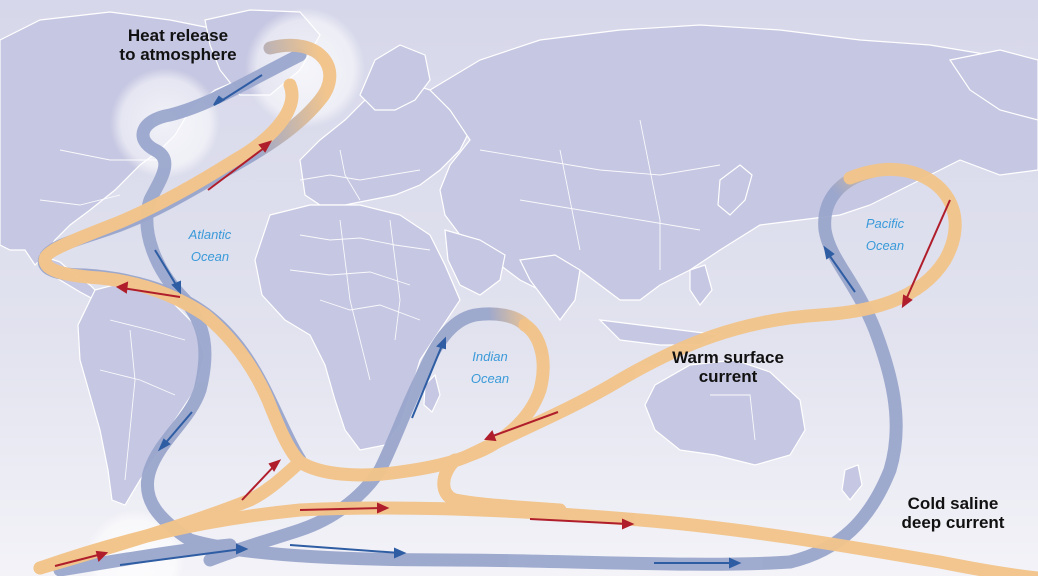  What do you see at coordinates (953, 513) in the screenshot?
I see `cold-deep-current-label: Cold saline deep current` at bounding box center [953, 513].